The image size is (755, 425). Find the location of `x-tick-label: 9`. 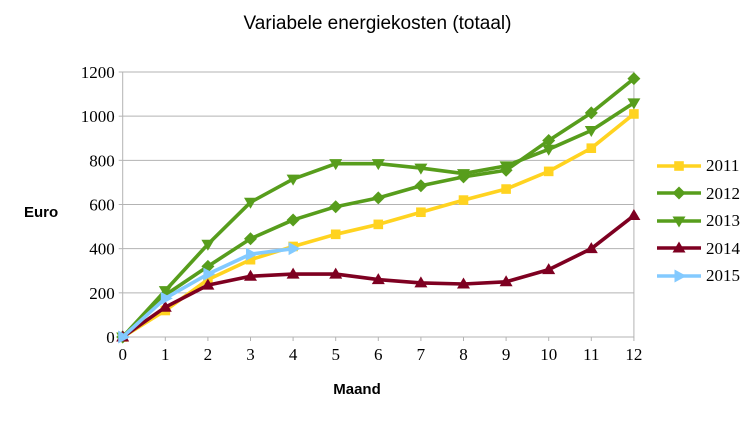

x-tick-label: 9 is located at coordinates (506, 354).